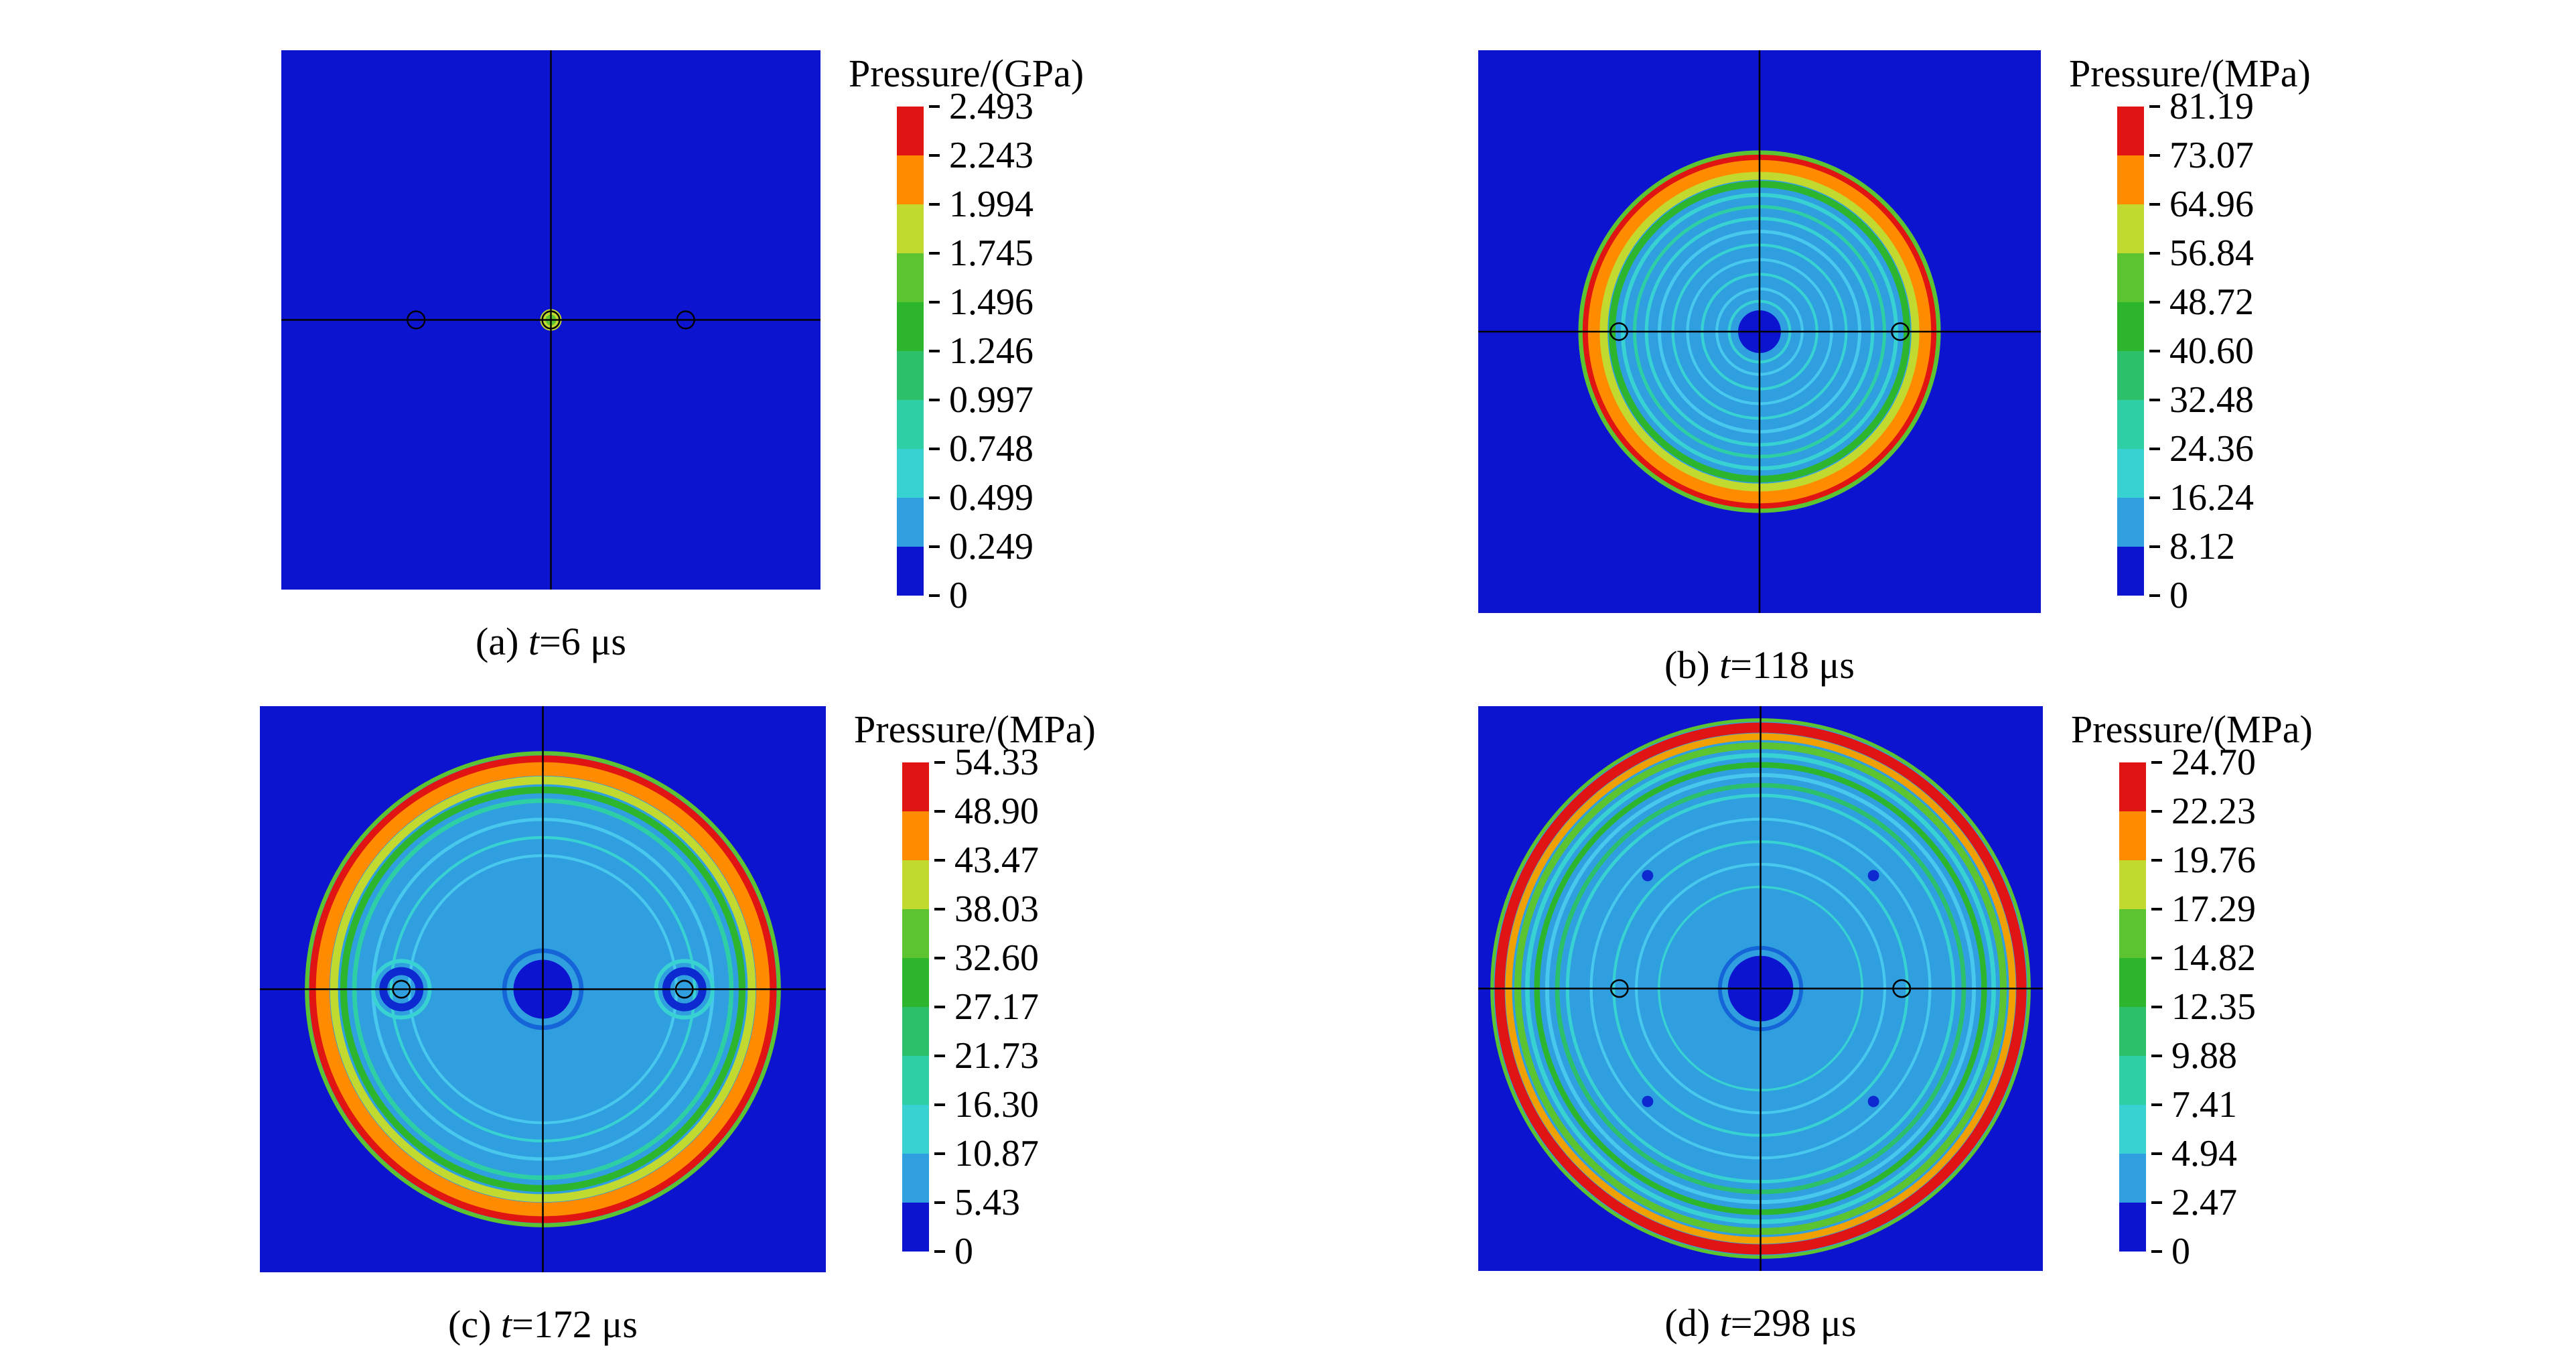  I want to click on colorbar-tick: 1.496, so click(981, 302).